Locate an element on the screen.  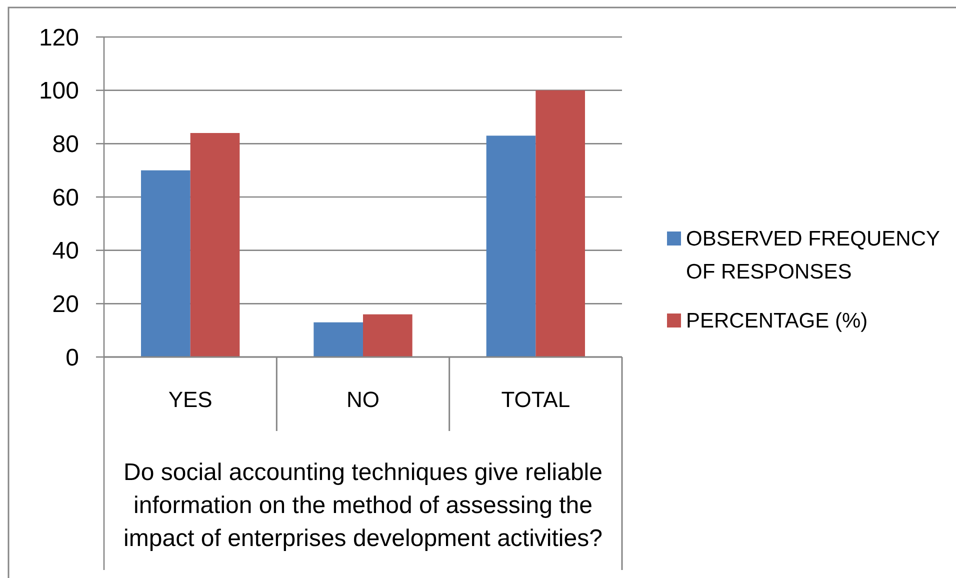
y-tick-label: 20 is located at coordinates (65, 304).